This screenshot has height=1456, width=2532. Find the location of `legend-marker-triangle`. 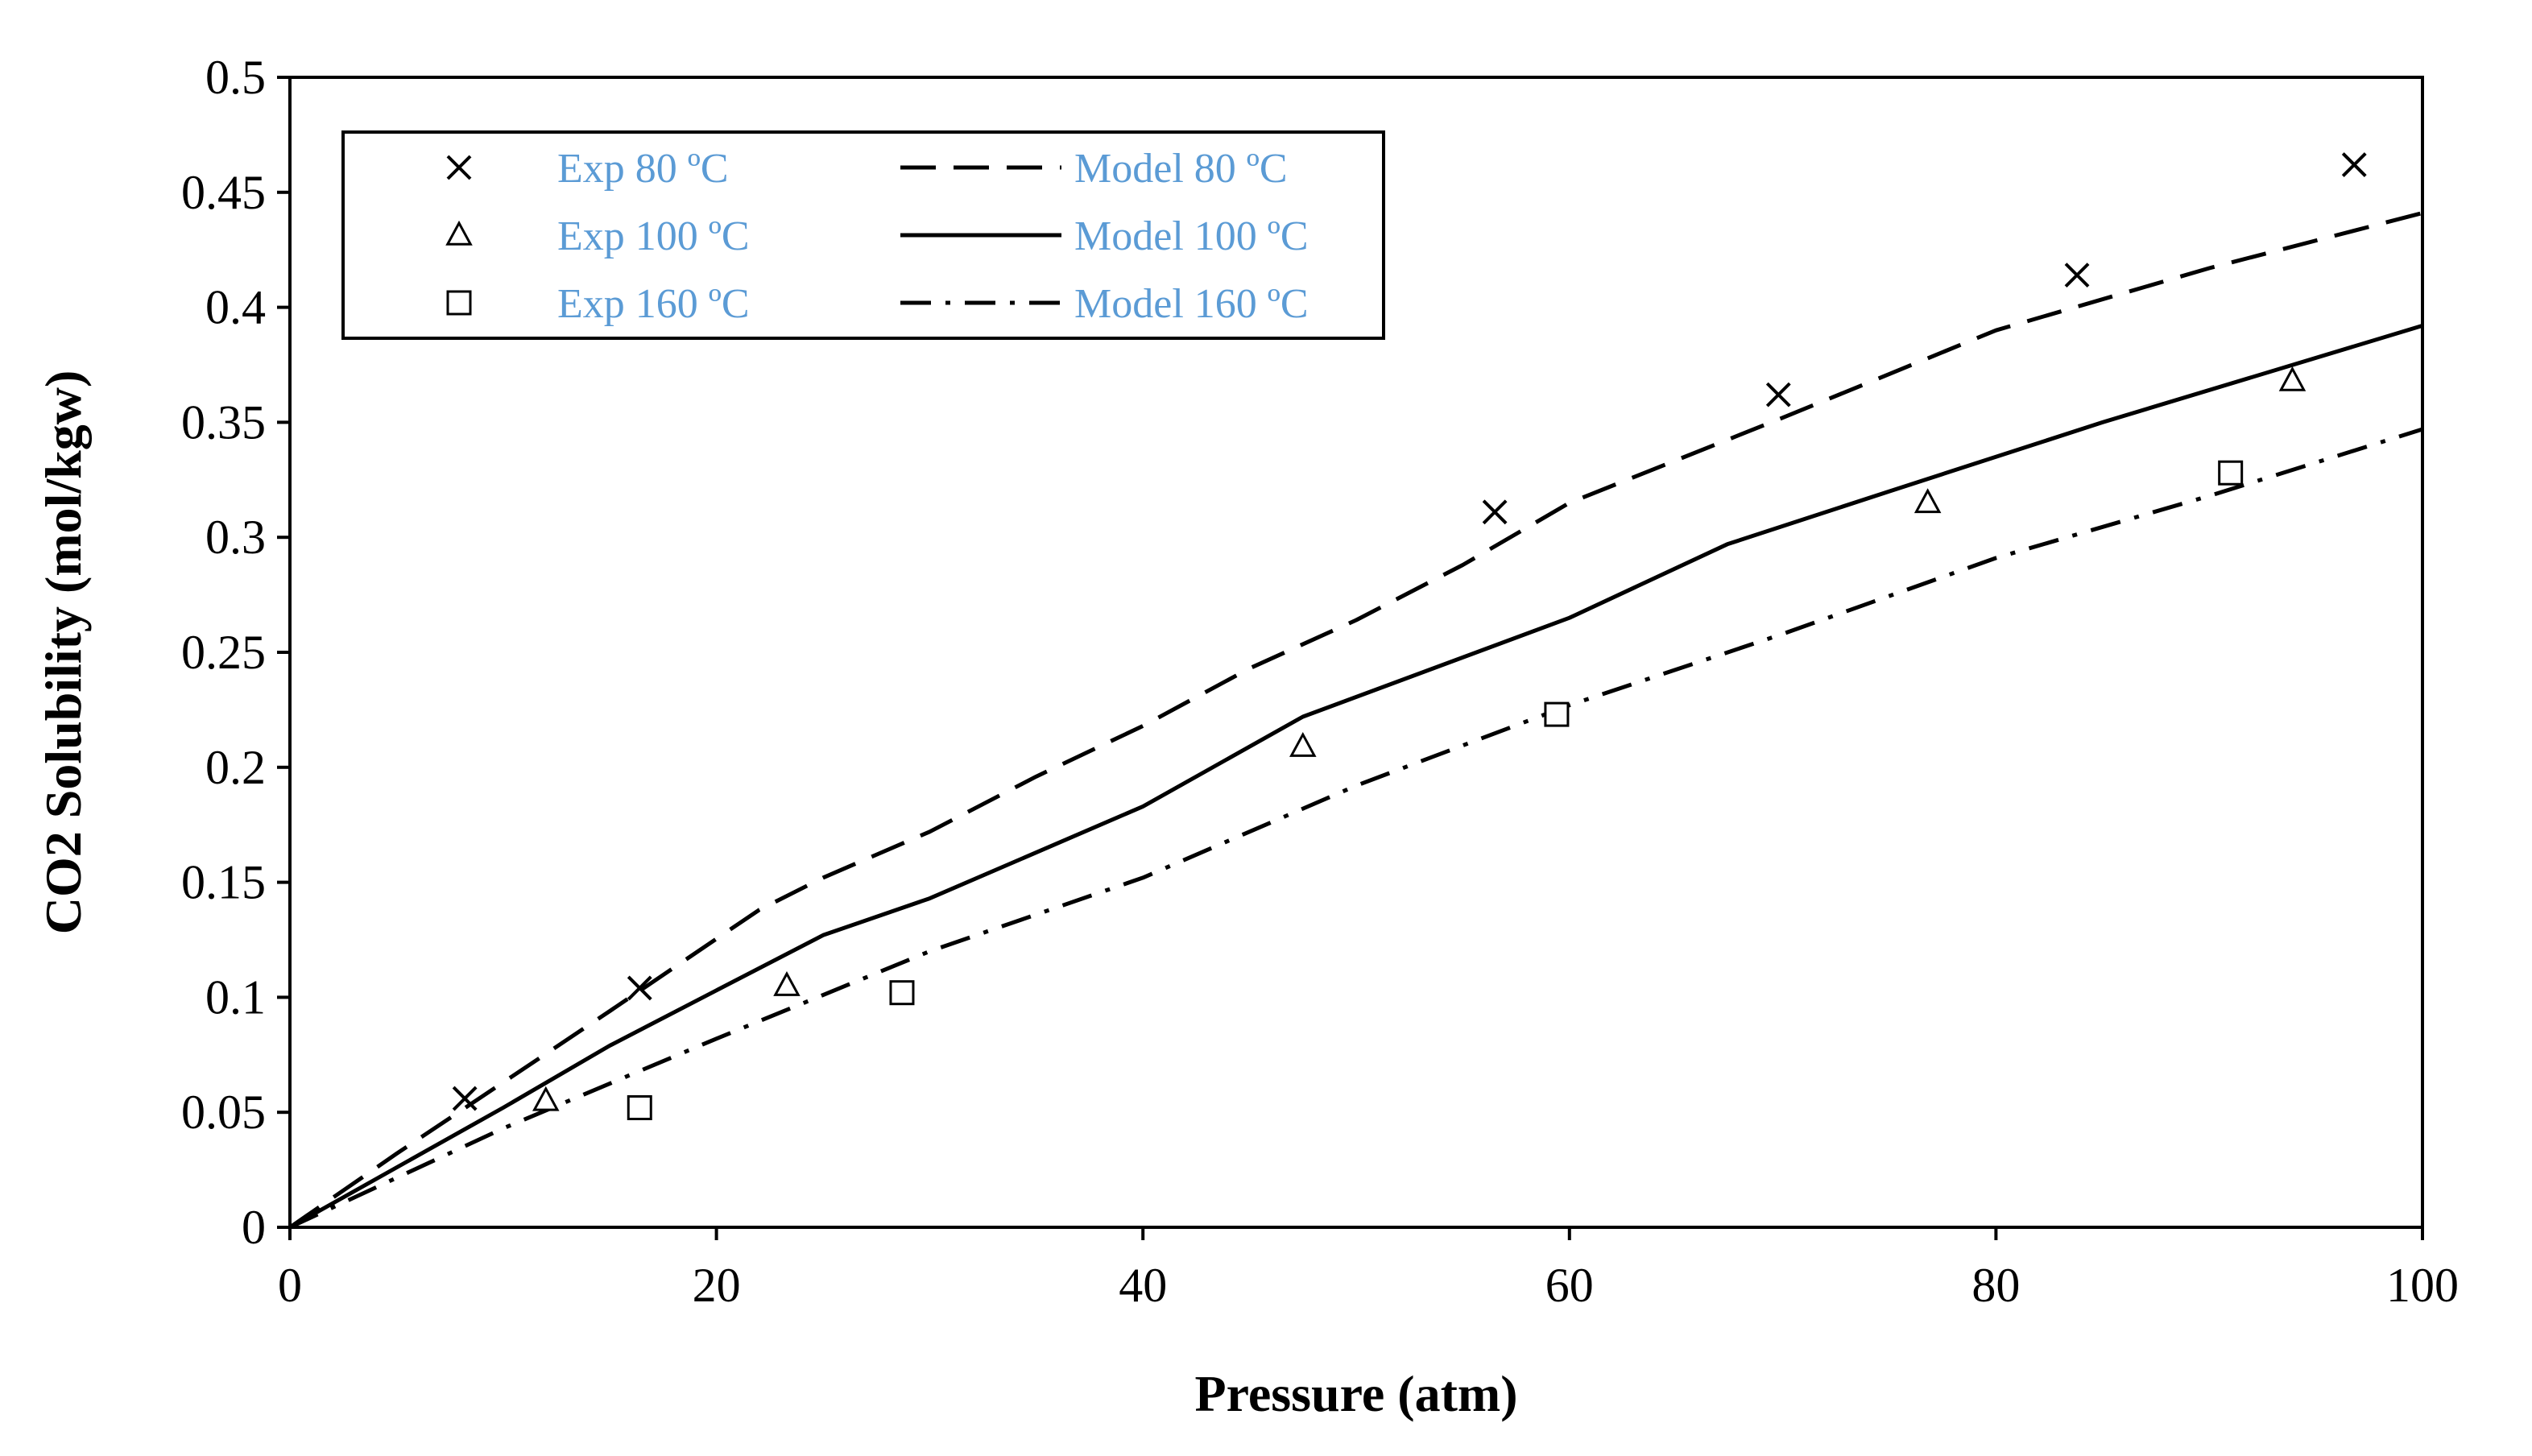

legend-marker-triangle is located at coordinates (459, 233).